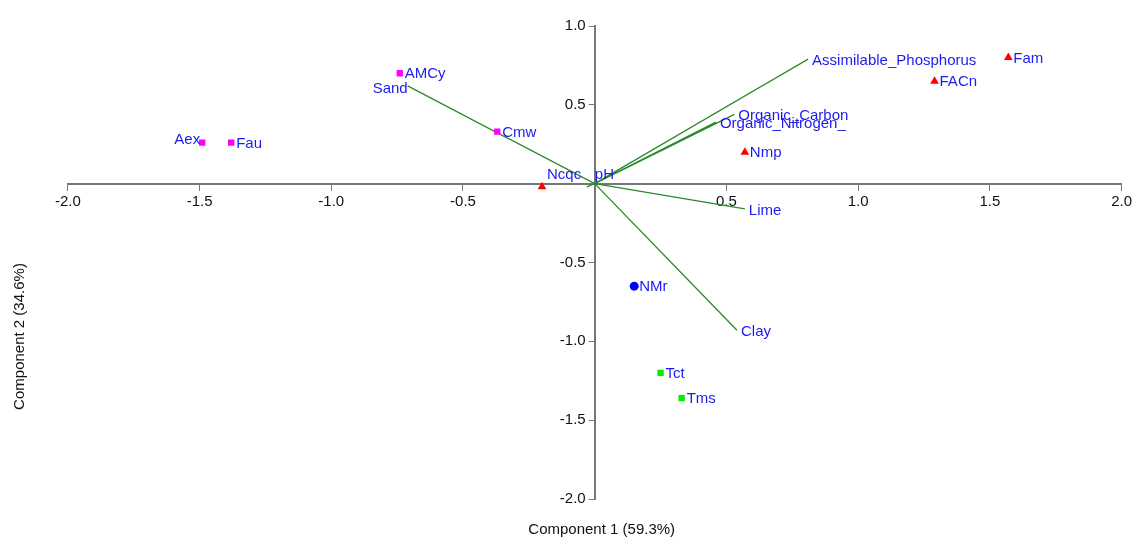 This screenshot has width=1135, height=540. What do you see at coordinates (463, 200) in the screenshot?
I see `x-tick-label: -0.5` at bounding box center [463, 200].